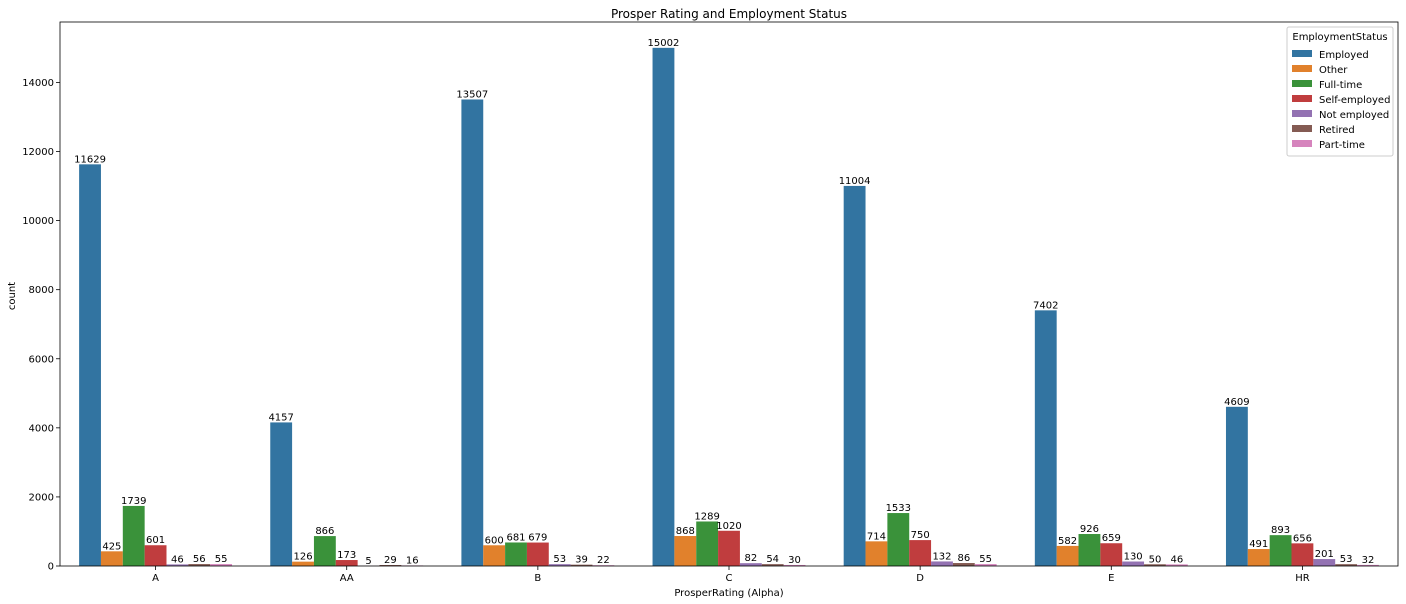 The width and height of the screenshot is (1406, 604). What do you see at coordinates (1354, 115) in the screenshot?
I see `legend-entry-label: Not employed` at bounding box center [1354, 115].